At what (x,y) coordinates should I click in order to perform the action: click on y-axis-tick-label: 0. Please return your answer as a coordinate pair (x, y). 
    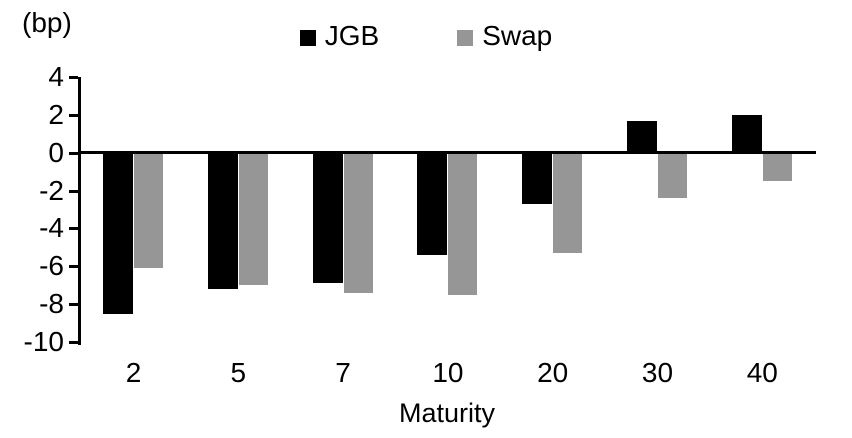
    Looking at the image, I should click on (56, 152).